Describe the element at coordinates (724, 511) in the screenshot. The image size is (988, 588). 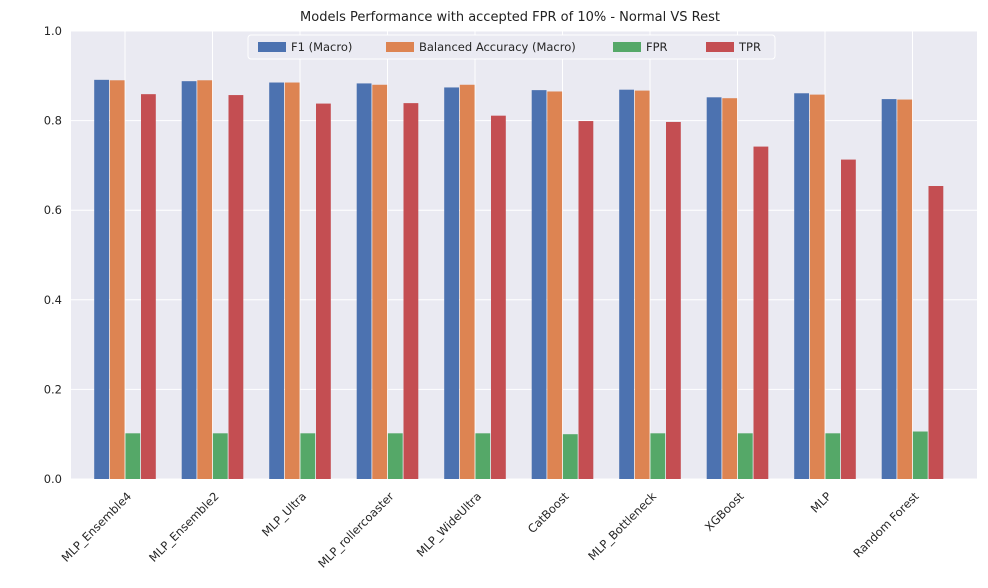
I see `x-tick-label: XGBoost` at that location.